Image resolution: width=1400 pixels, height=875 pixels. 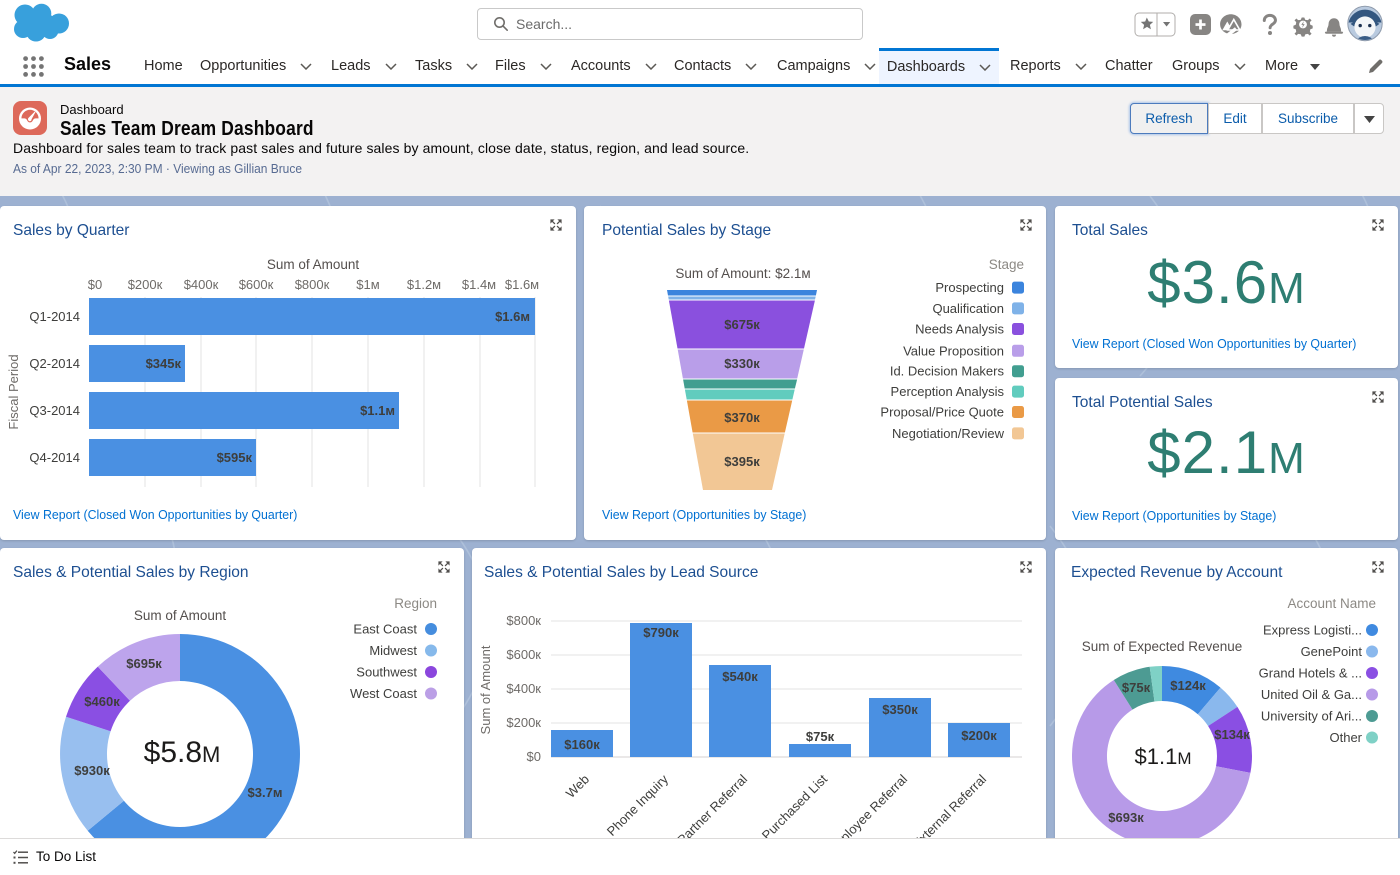 What do you see at coordinates (1332, 651) in the screenshot?
I see `svg-text: GenePoint` at bounding box center [1332, 651].